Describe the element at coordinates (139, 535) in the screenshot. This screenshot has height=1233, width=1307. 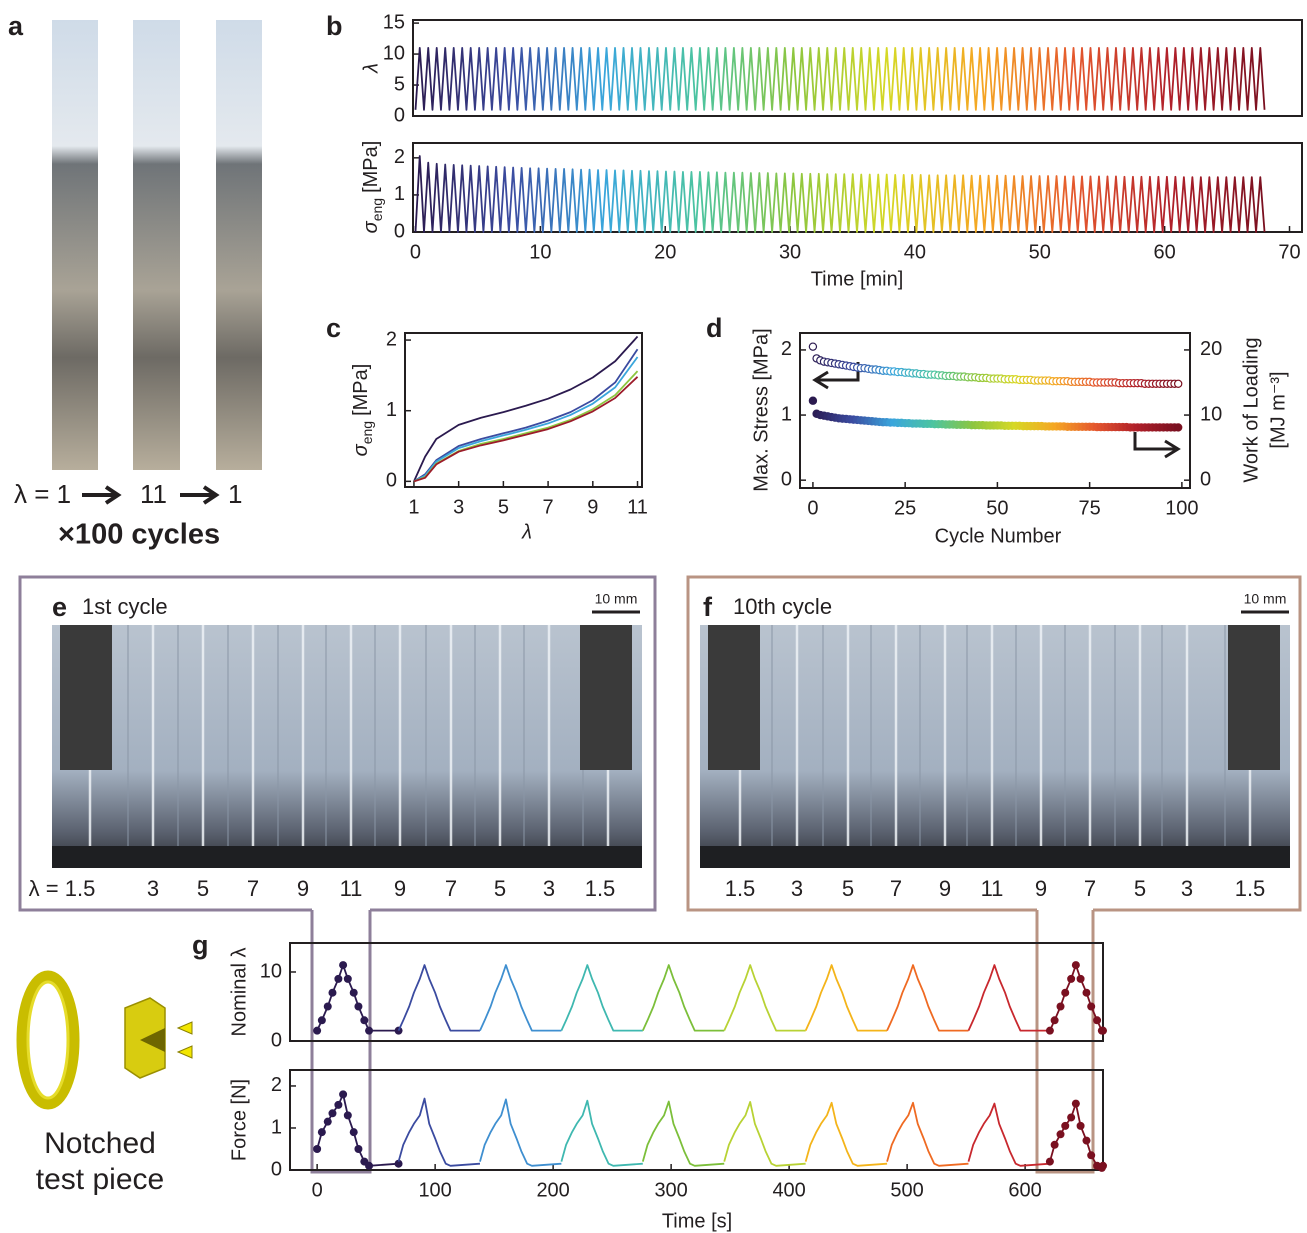
I see `caption: ×100 cycles` at that location.